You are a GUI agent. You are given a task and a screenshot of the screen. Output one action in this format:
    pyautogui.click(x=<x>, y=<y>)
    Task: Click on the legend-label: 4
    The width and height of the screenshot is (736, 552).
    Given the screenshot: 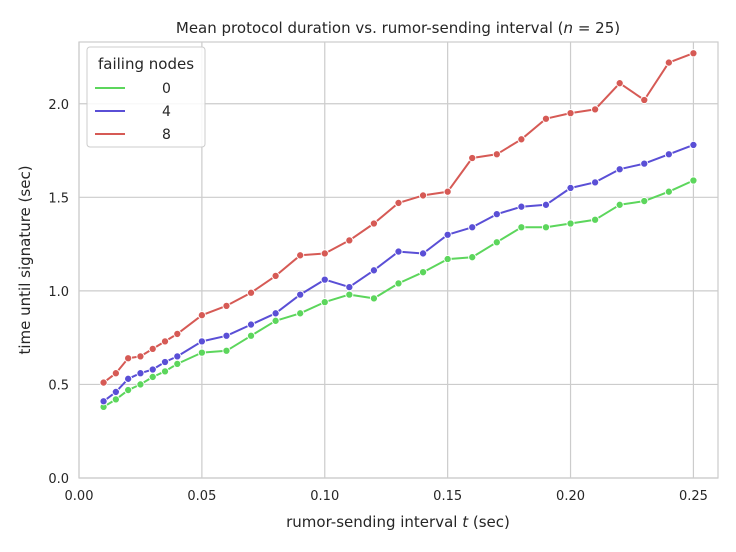 What is the action you would take?
    pyautogui.click(x=166, y=112)
    